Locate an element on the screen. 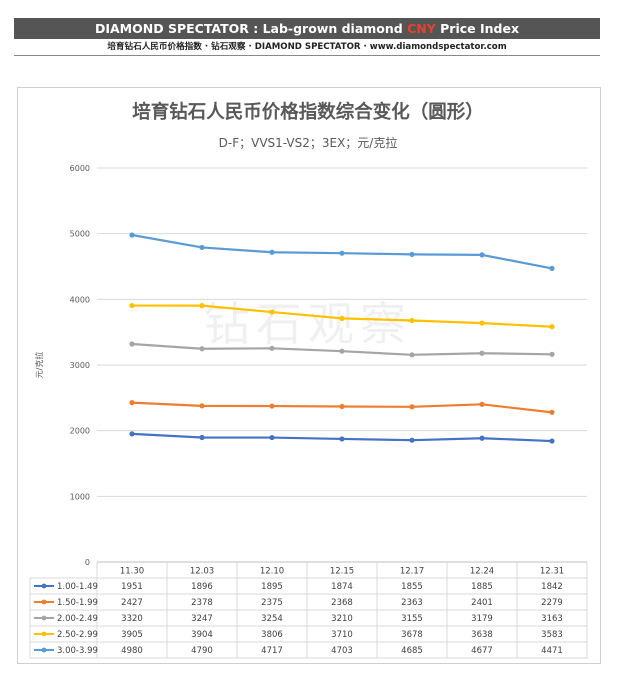 The image size is (619, 677). watermark-text: 钻石观察 is located at coordinates (308, 324).